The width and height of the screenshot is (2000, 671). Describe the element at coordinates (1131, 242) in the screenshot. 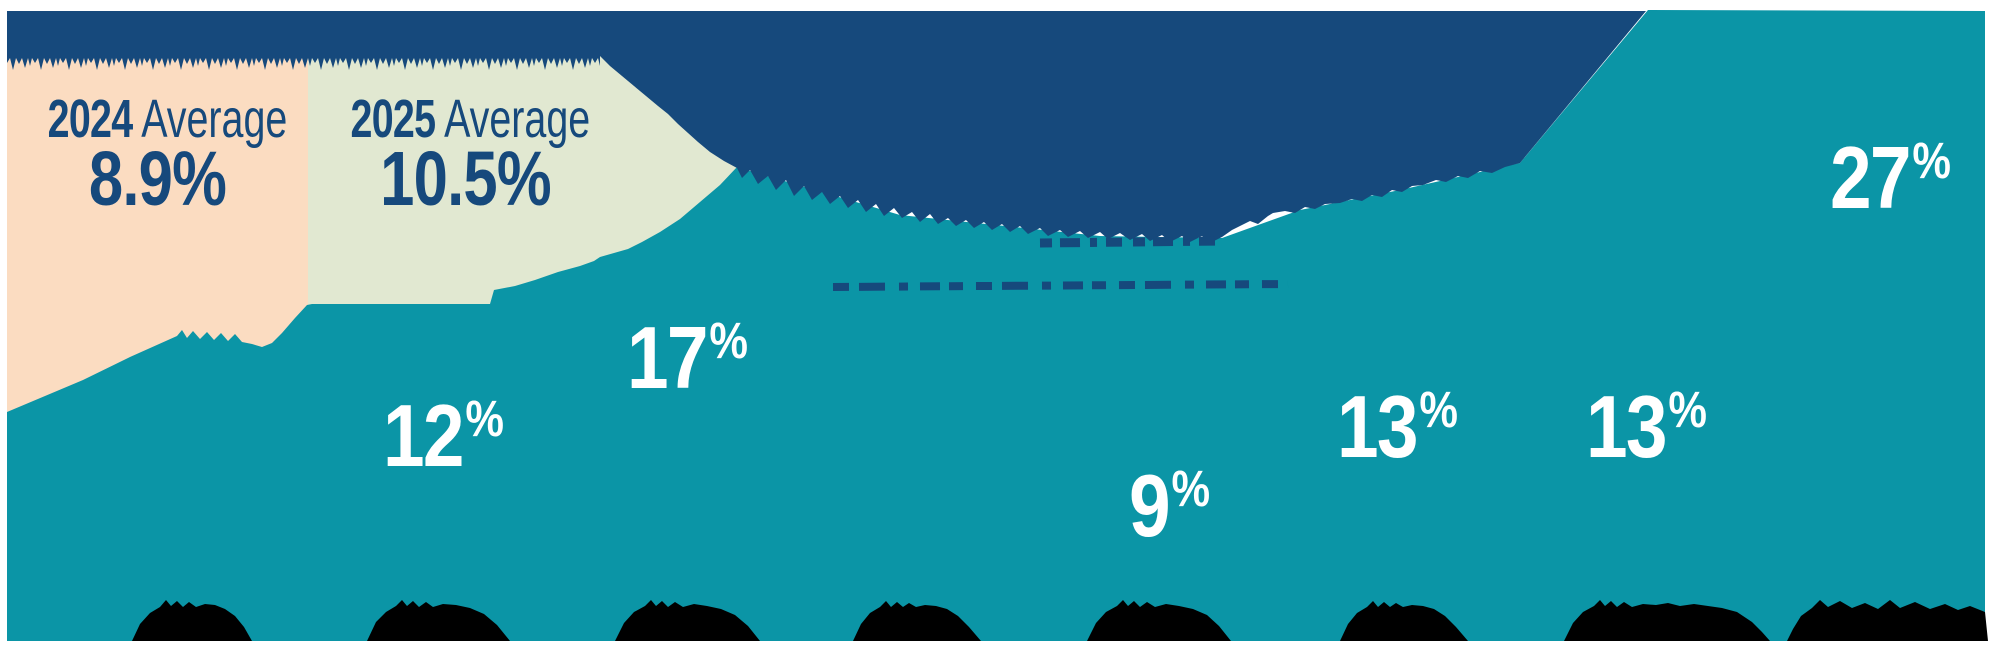

I see `redacted-annotation-dashes-upper` at that location.